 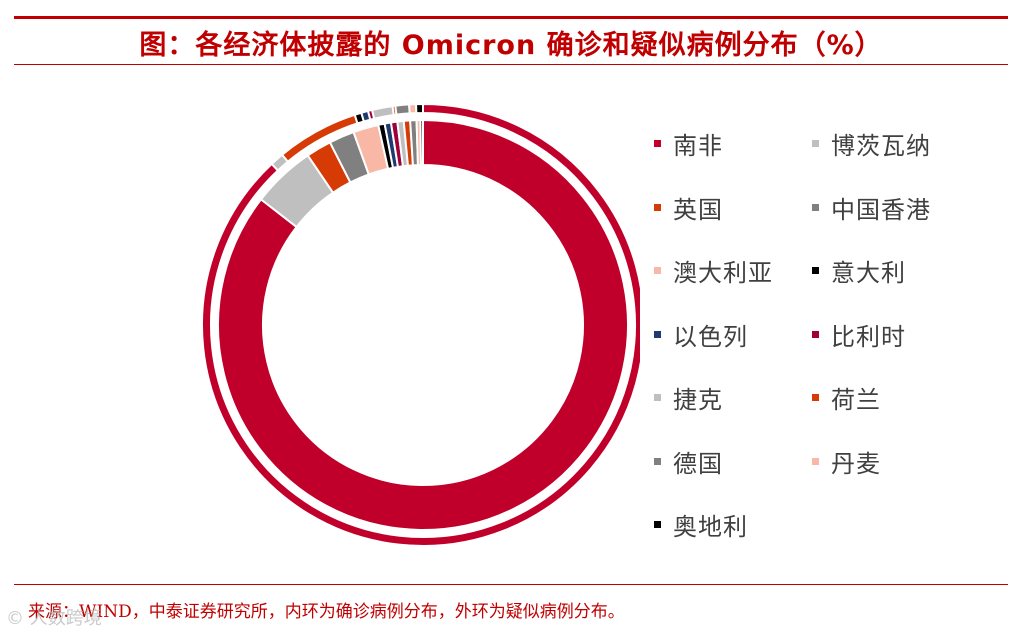 What do you see at coordinates (907, 398) in the screenshot?
I see `legend-item: 荷兰` at bounding box center [907, 398].